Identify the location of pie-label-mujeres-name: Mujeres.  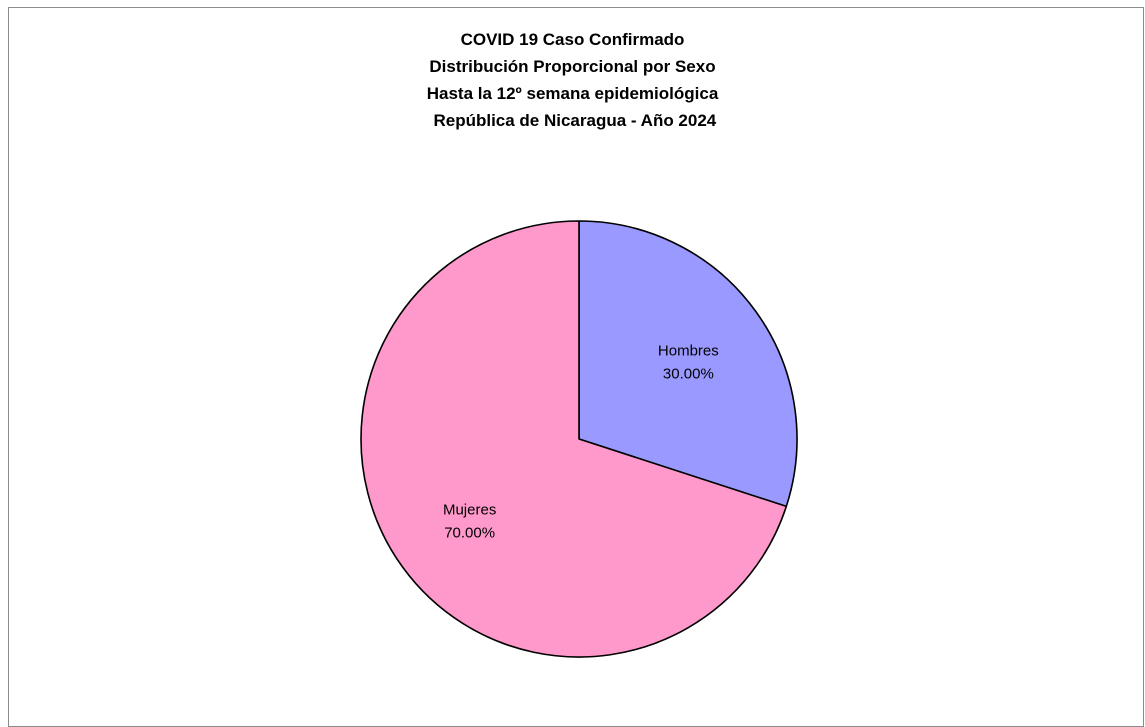
(469, 509).